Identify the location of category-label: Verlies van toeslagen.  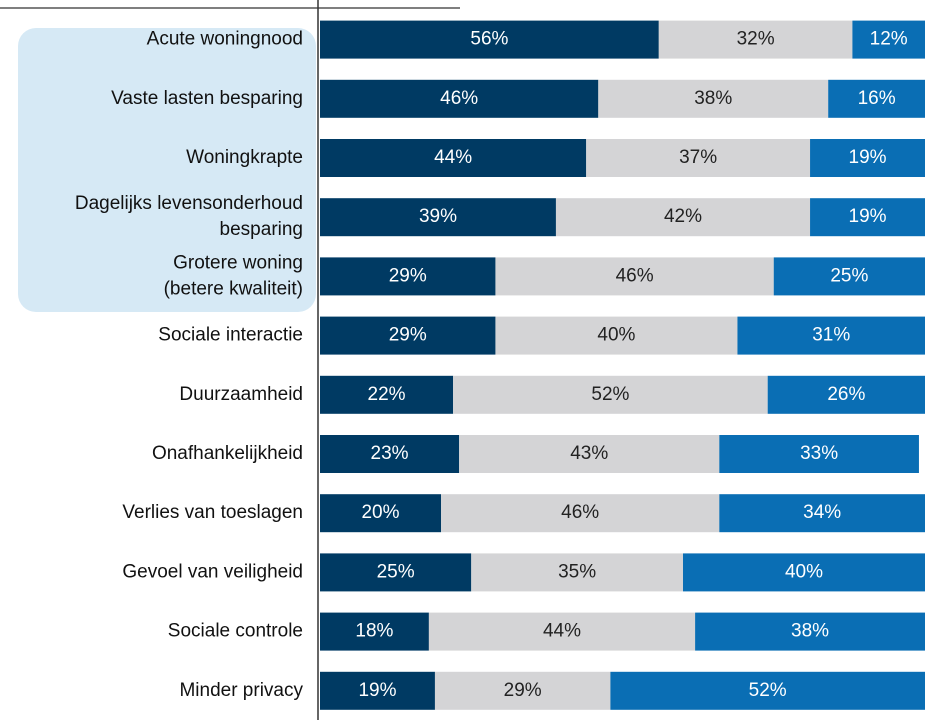
(212, 512).